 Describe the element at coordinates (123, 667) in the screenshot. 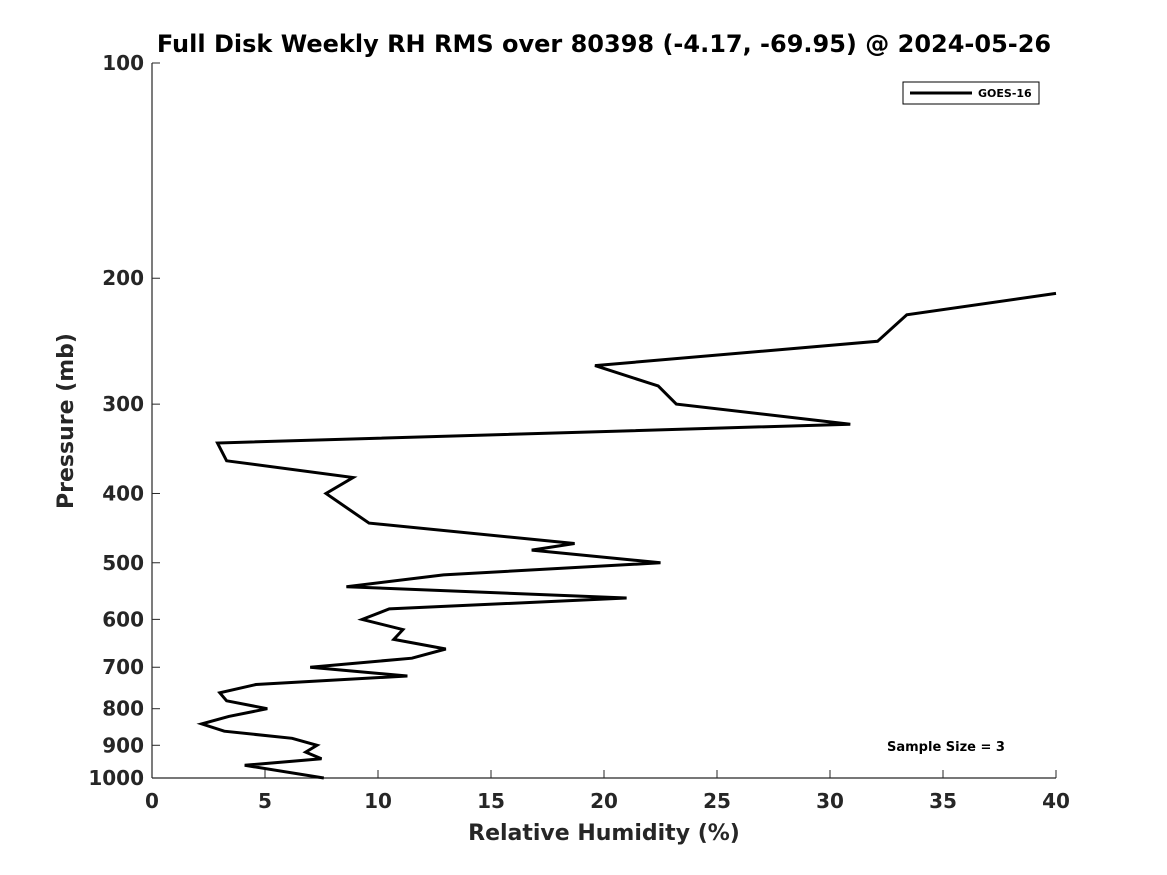

I see `y-tick-label: 700` at that location.